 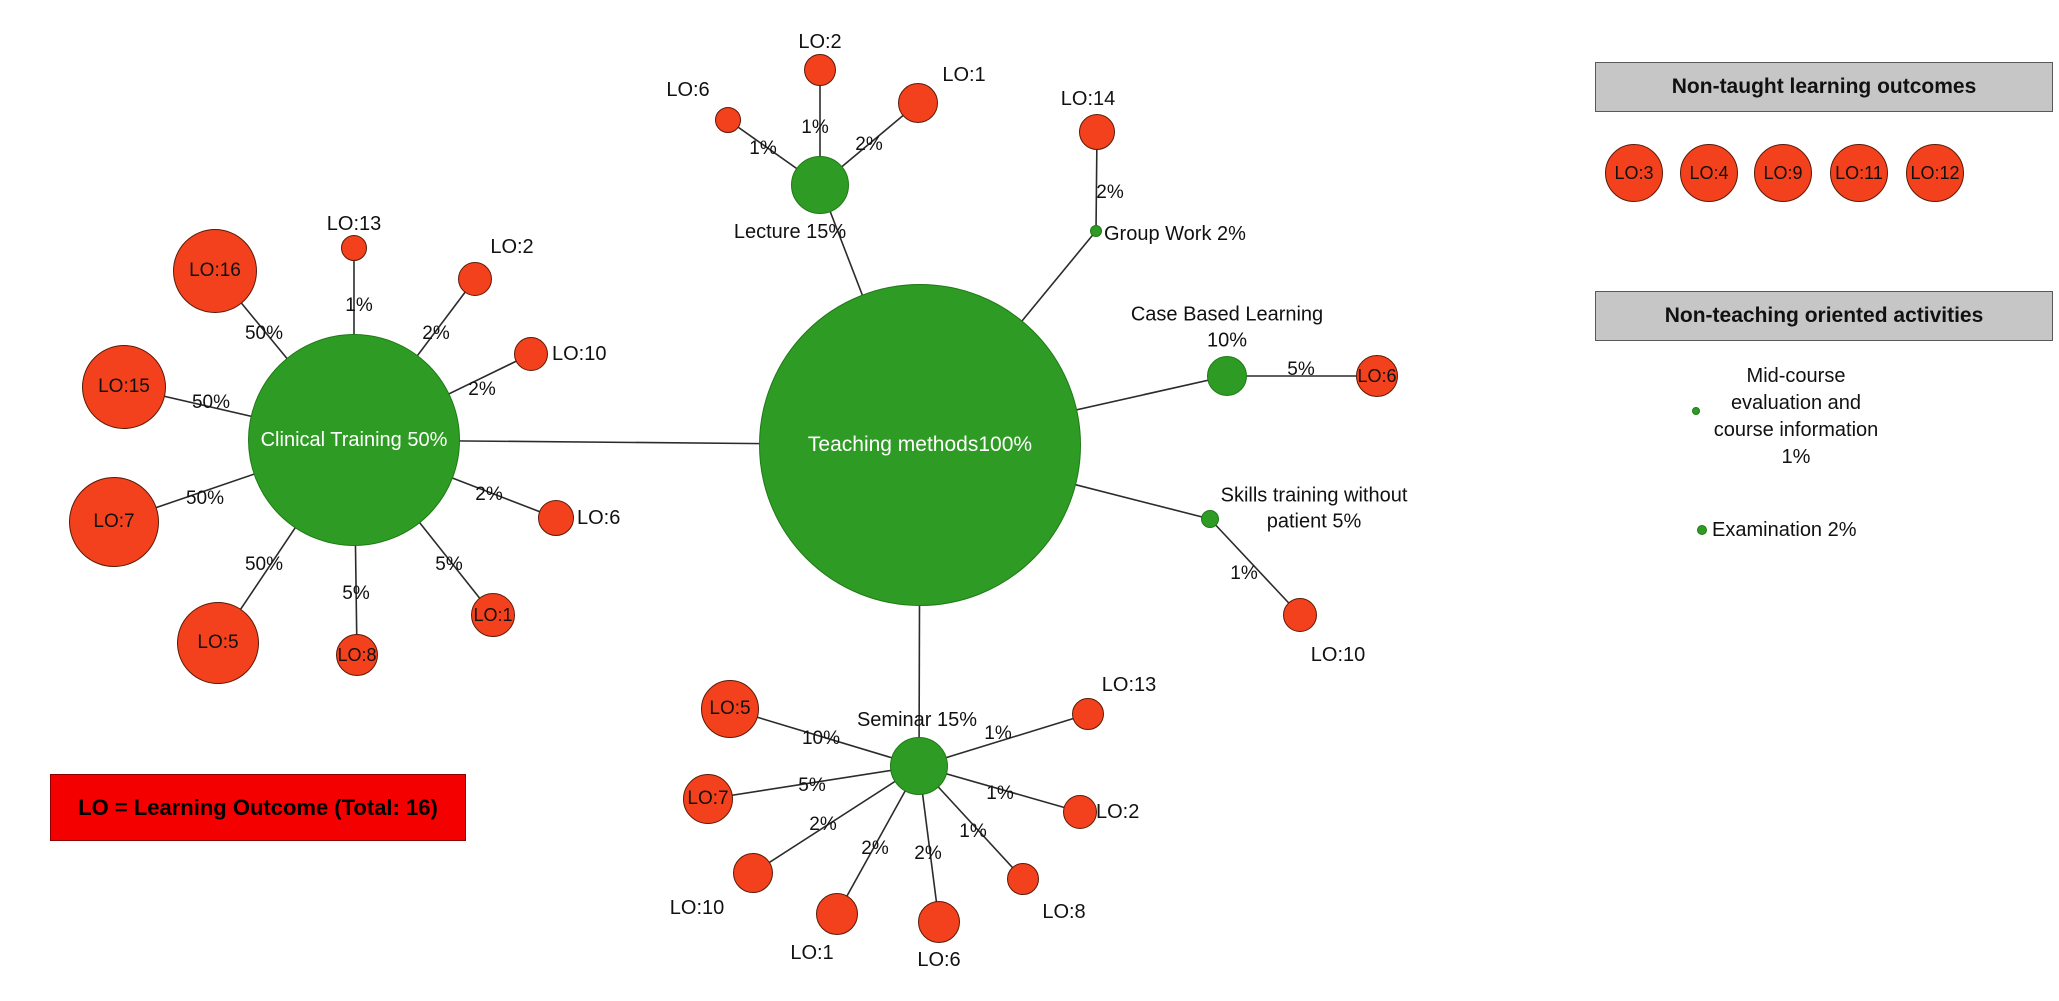 What do you see at coordinates (939, 959) in the screenshot?
I see `node-label-m6: LO:6` at bounding box center [939, 959].